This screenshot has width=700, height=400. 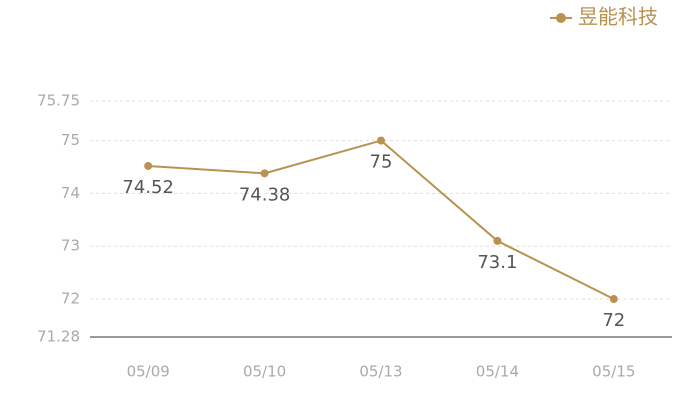 What do you see at coordinates (70, 193) in the screenshot?
I see `y-tick-label: 74` at bounding box center [70, 193].